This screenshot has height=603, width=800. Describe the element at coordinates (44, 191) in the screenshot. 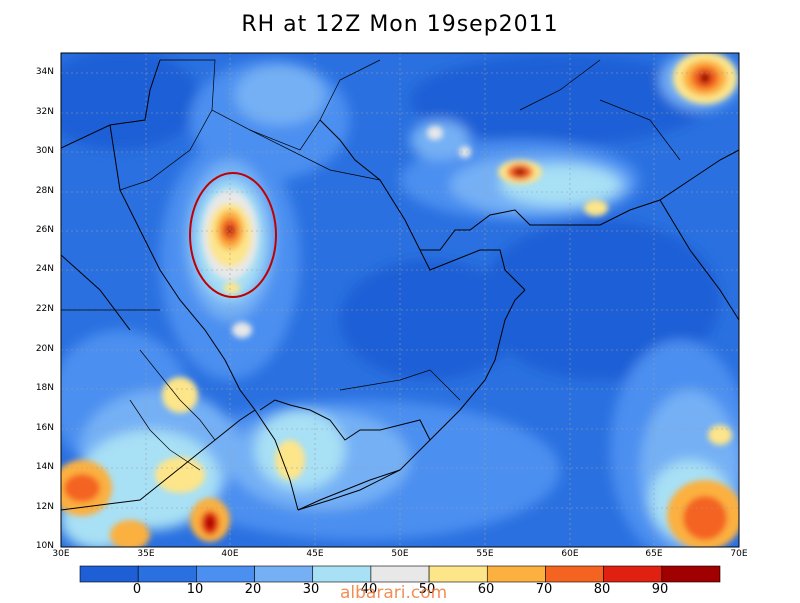

I see `lat-label-28n: 28N` at that location.